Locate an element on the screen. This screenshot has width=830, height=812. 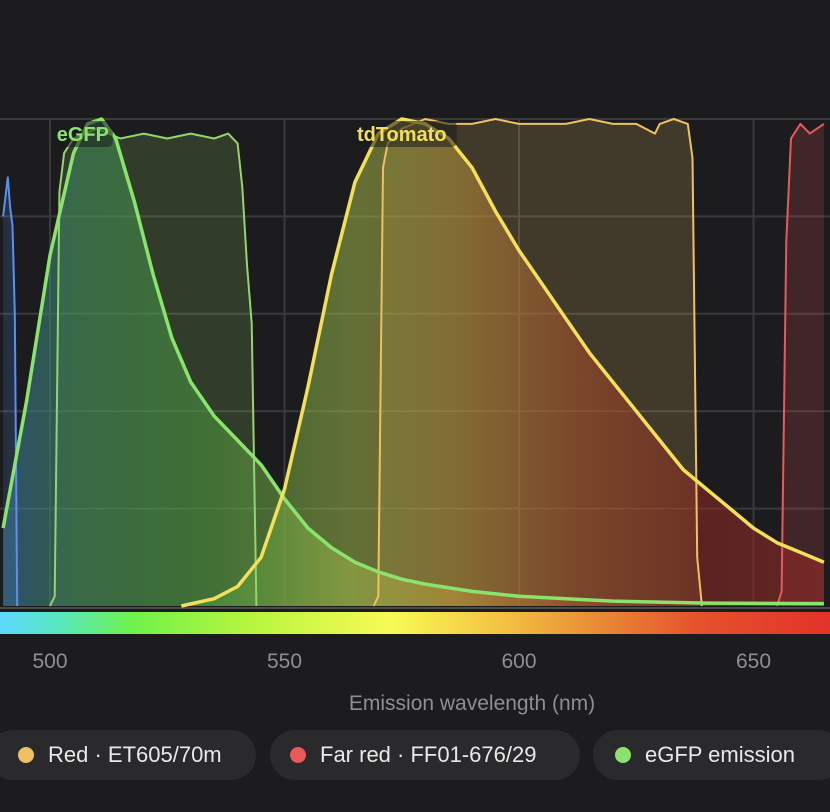
x-tick-label: 650 is located at coordinates (753, 661).